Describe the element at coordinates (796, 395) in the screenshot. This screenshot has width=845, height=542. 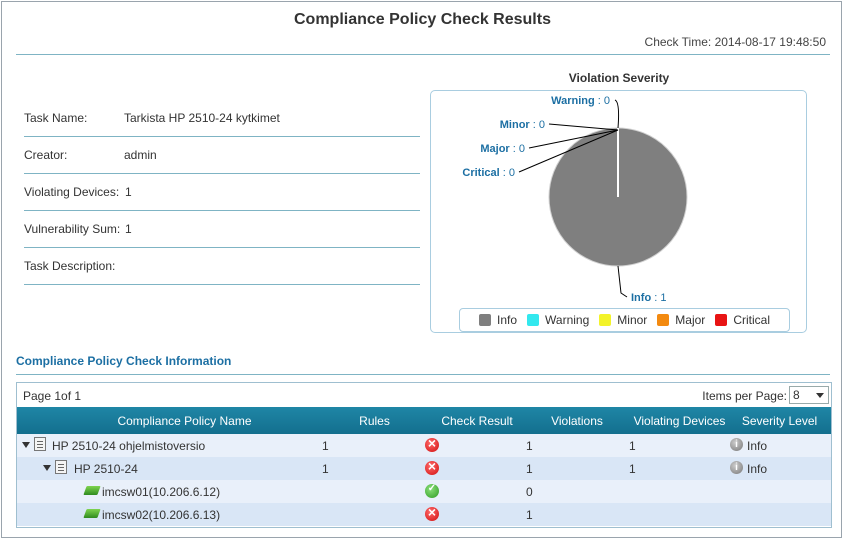
I see `items-per-page-value: 8` at that location.